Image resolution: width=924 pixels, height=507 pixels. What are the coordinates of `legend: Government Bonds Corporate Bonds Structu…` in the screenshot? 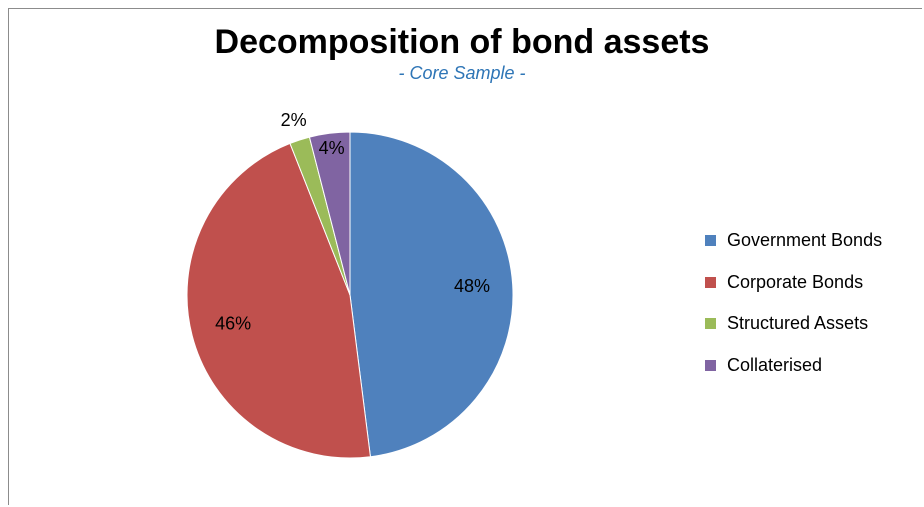 It's located at (793, 303).